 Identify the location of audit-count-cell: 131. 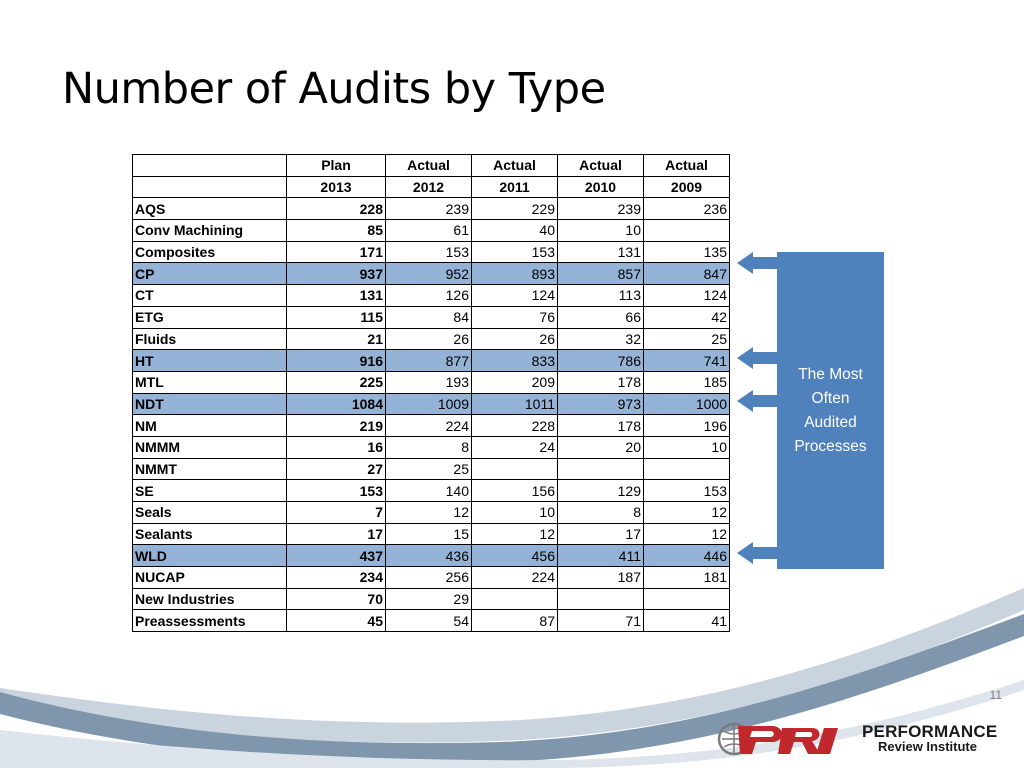
(600, 252).